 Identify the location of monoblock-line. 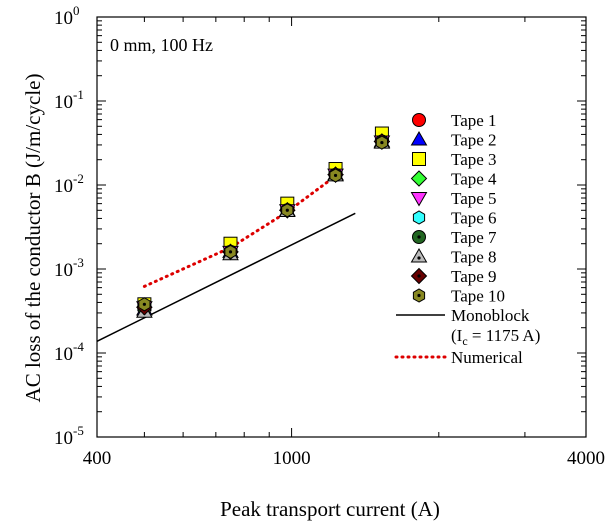
(226, 277).